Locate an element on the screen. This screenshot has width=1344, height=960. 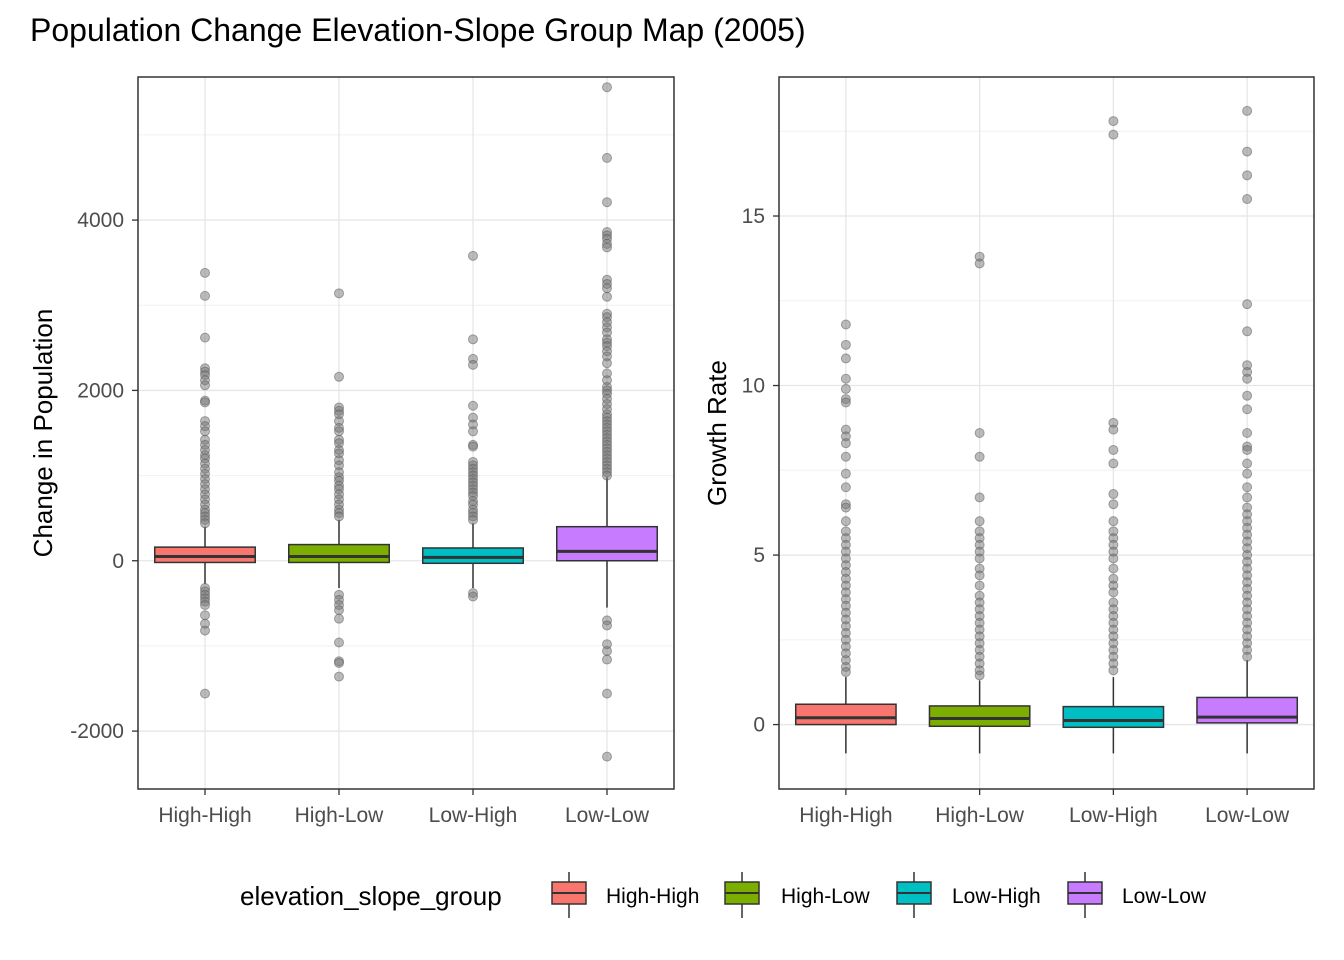
y-tick-label: 5 is located at coordinates (759, 555).